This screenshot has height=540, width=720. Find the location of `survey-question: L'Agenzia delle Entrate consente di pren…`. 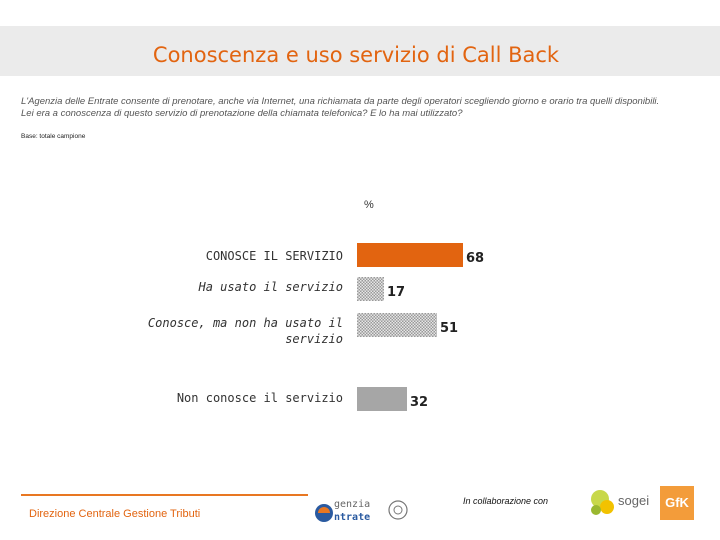

survey-question: L'Agenzia delle Entrate consente di pren… is located at coordinates (340, 107).